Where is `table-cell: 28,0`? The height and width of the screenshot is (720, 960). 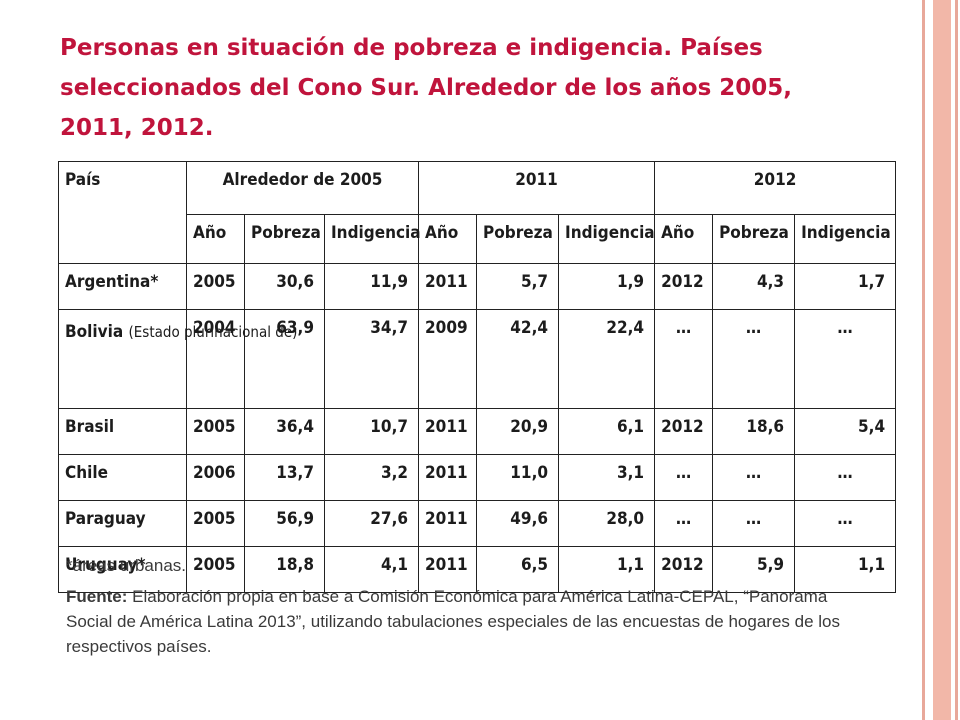 table-cell: 28,0 is located at coordinates (607, 523).